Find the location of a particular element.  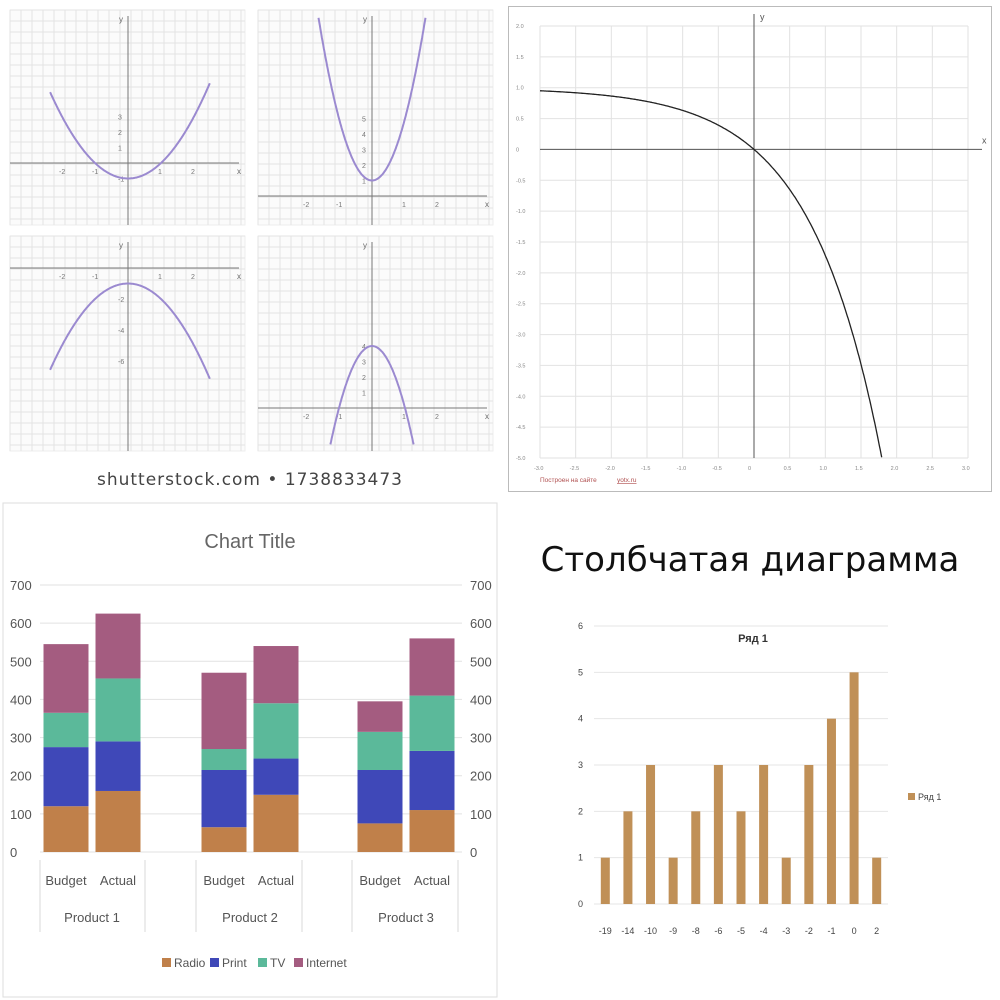

y-tick-label: 1.5 is located at coordinates (520, 58).